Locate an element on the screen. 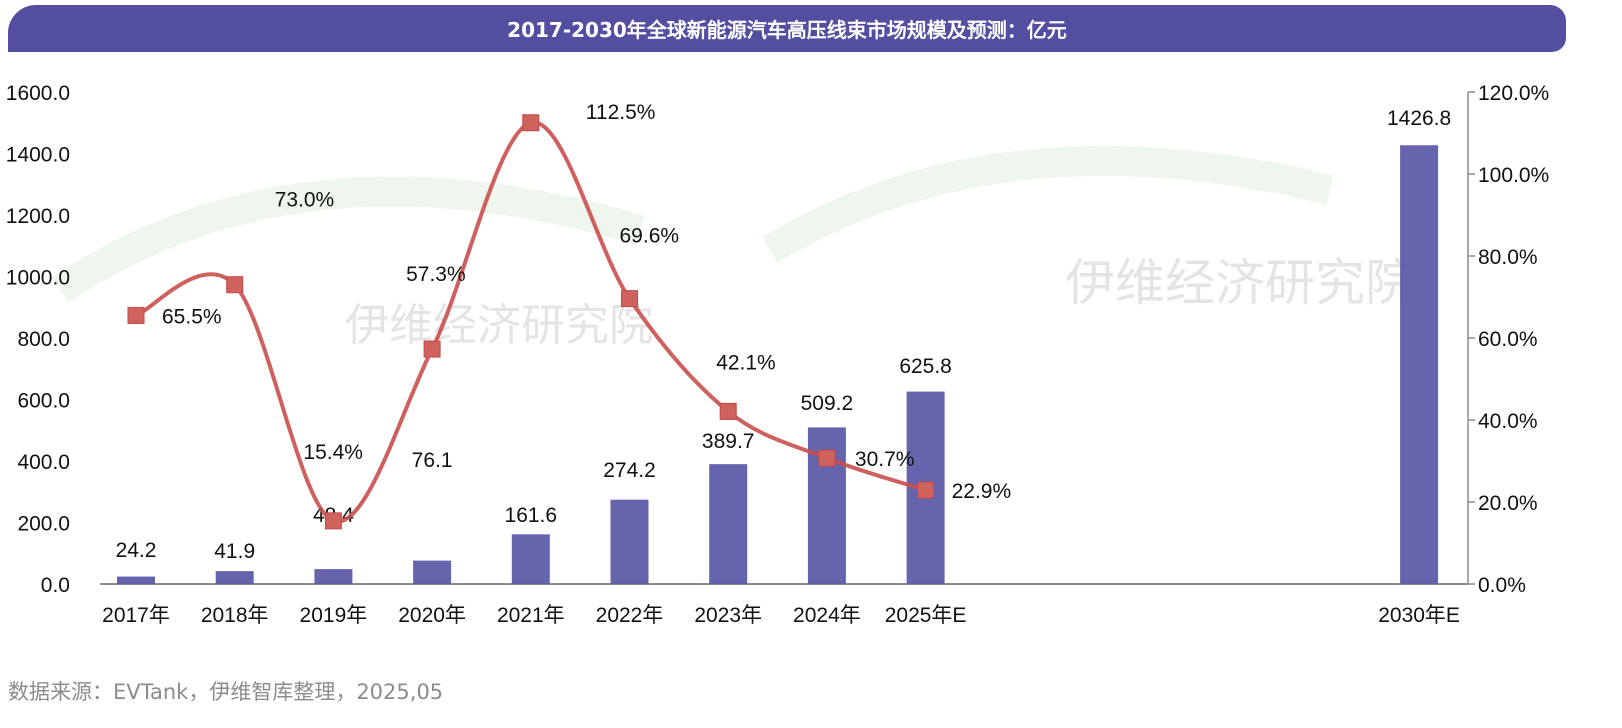  x-axis-tick-label: 2022年 is located at coordinates (630, 615).